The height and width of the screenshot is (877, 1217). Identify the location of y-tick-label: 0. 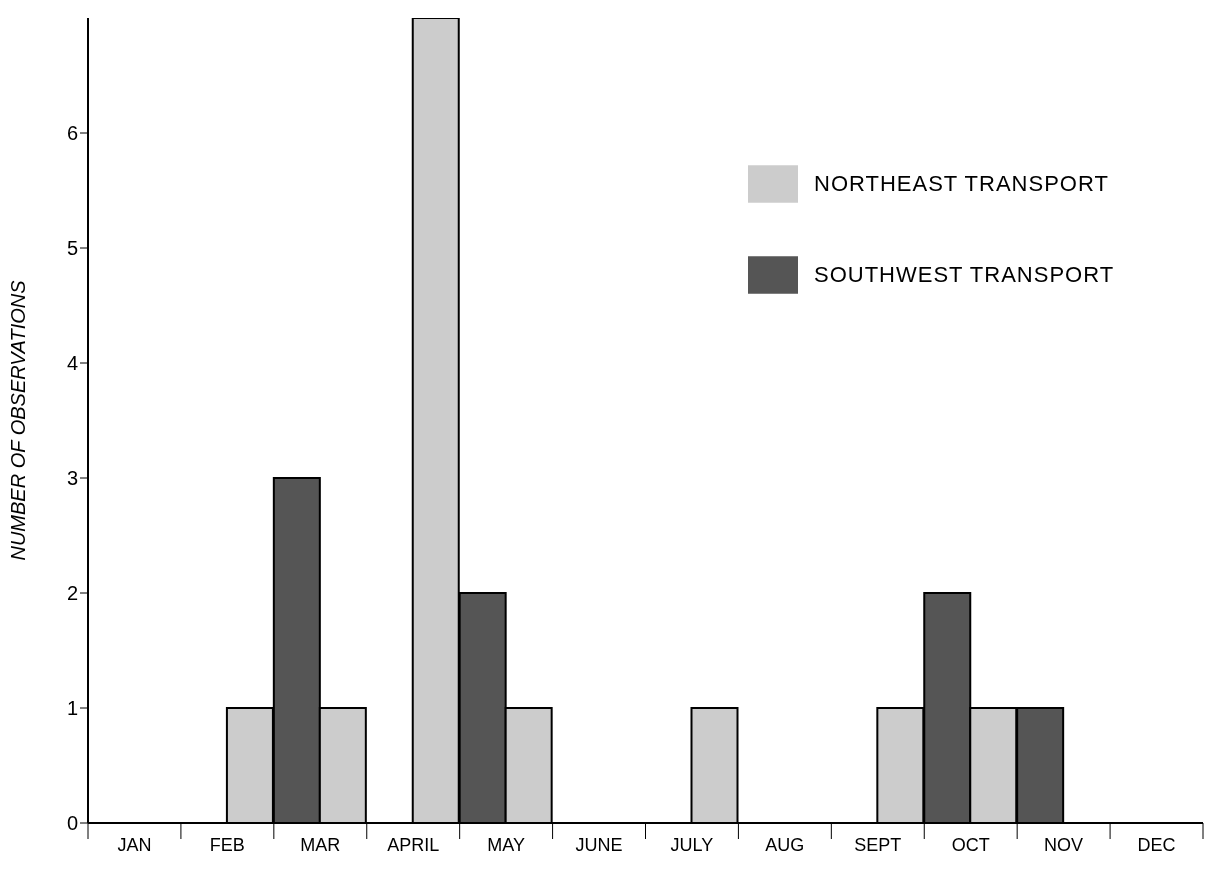
(72, 823).